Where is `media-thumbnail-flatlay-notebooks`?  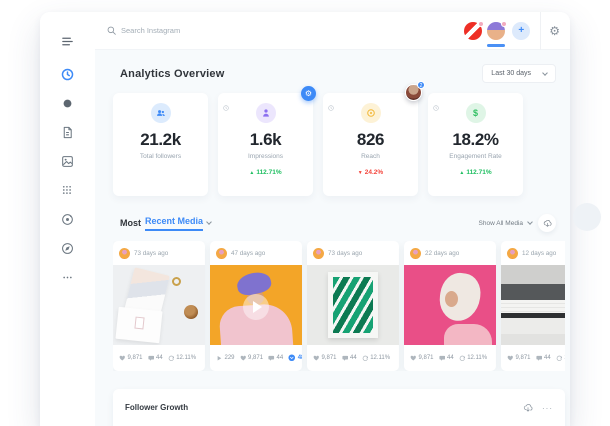
media-thumbnail-flatlay-notebooks is located at coordinates (159, 305).